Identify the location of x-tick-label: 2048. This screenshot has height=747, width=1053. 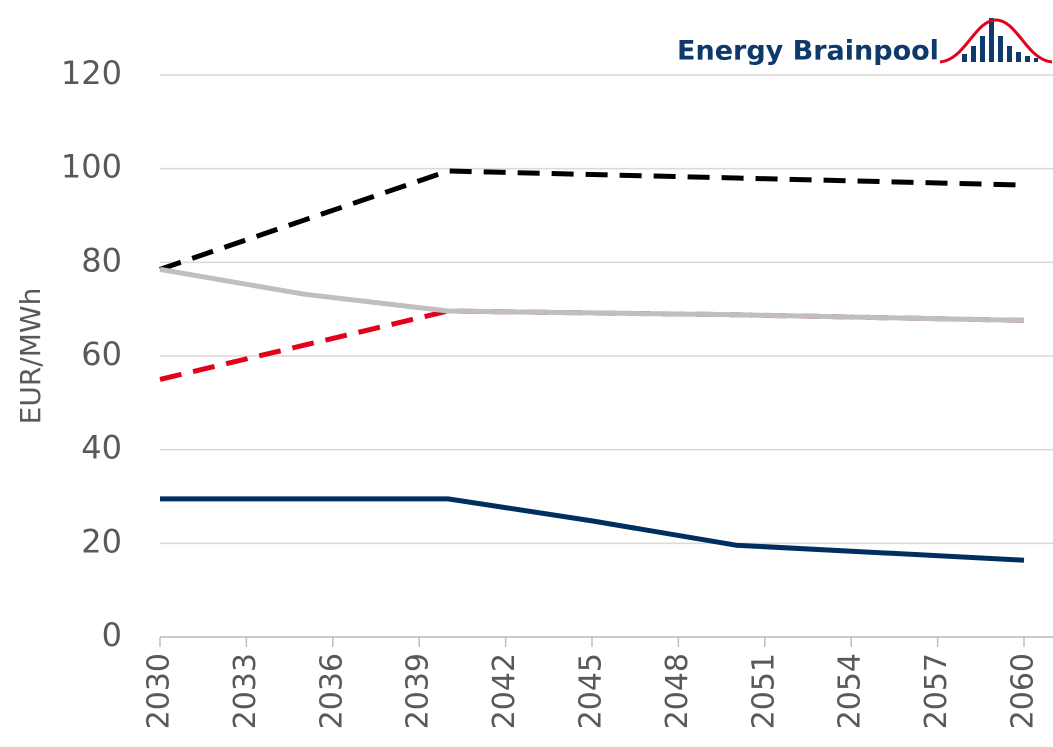
(677, 691).